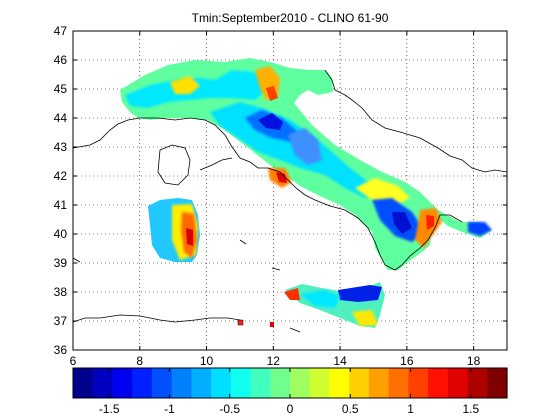 This screenshot has width=560, height=420. I want to click on puglia-blue-tip, so click(480, 229).